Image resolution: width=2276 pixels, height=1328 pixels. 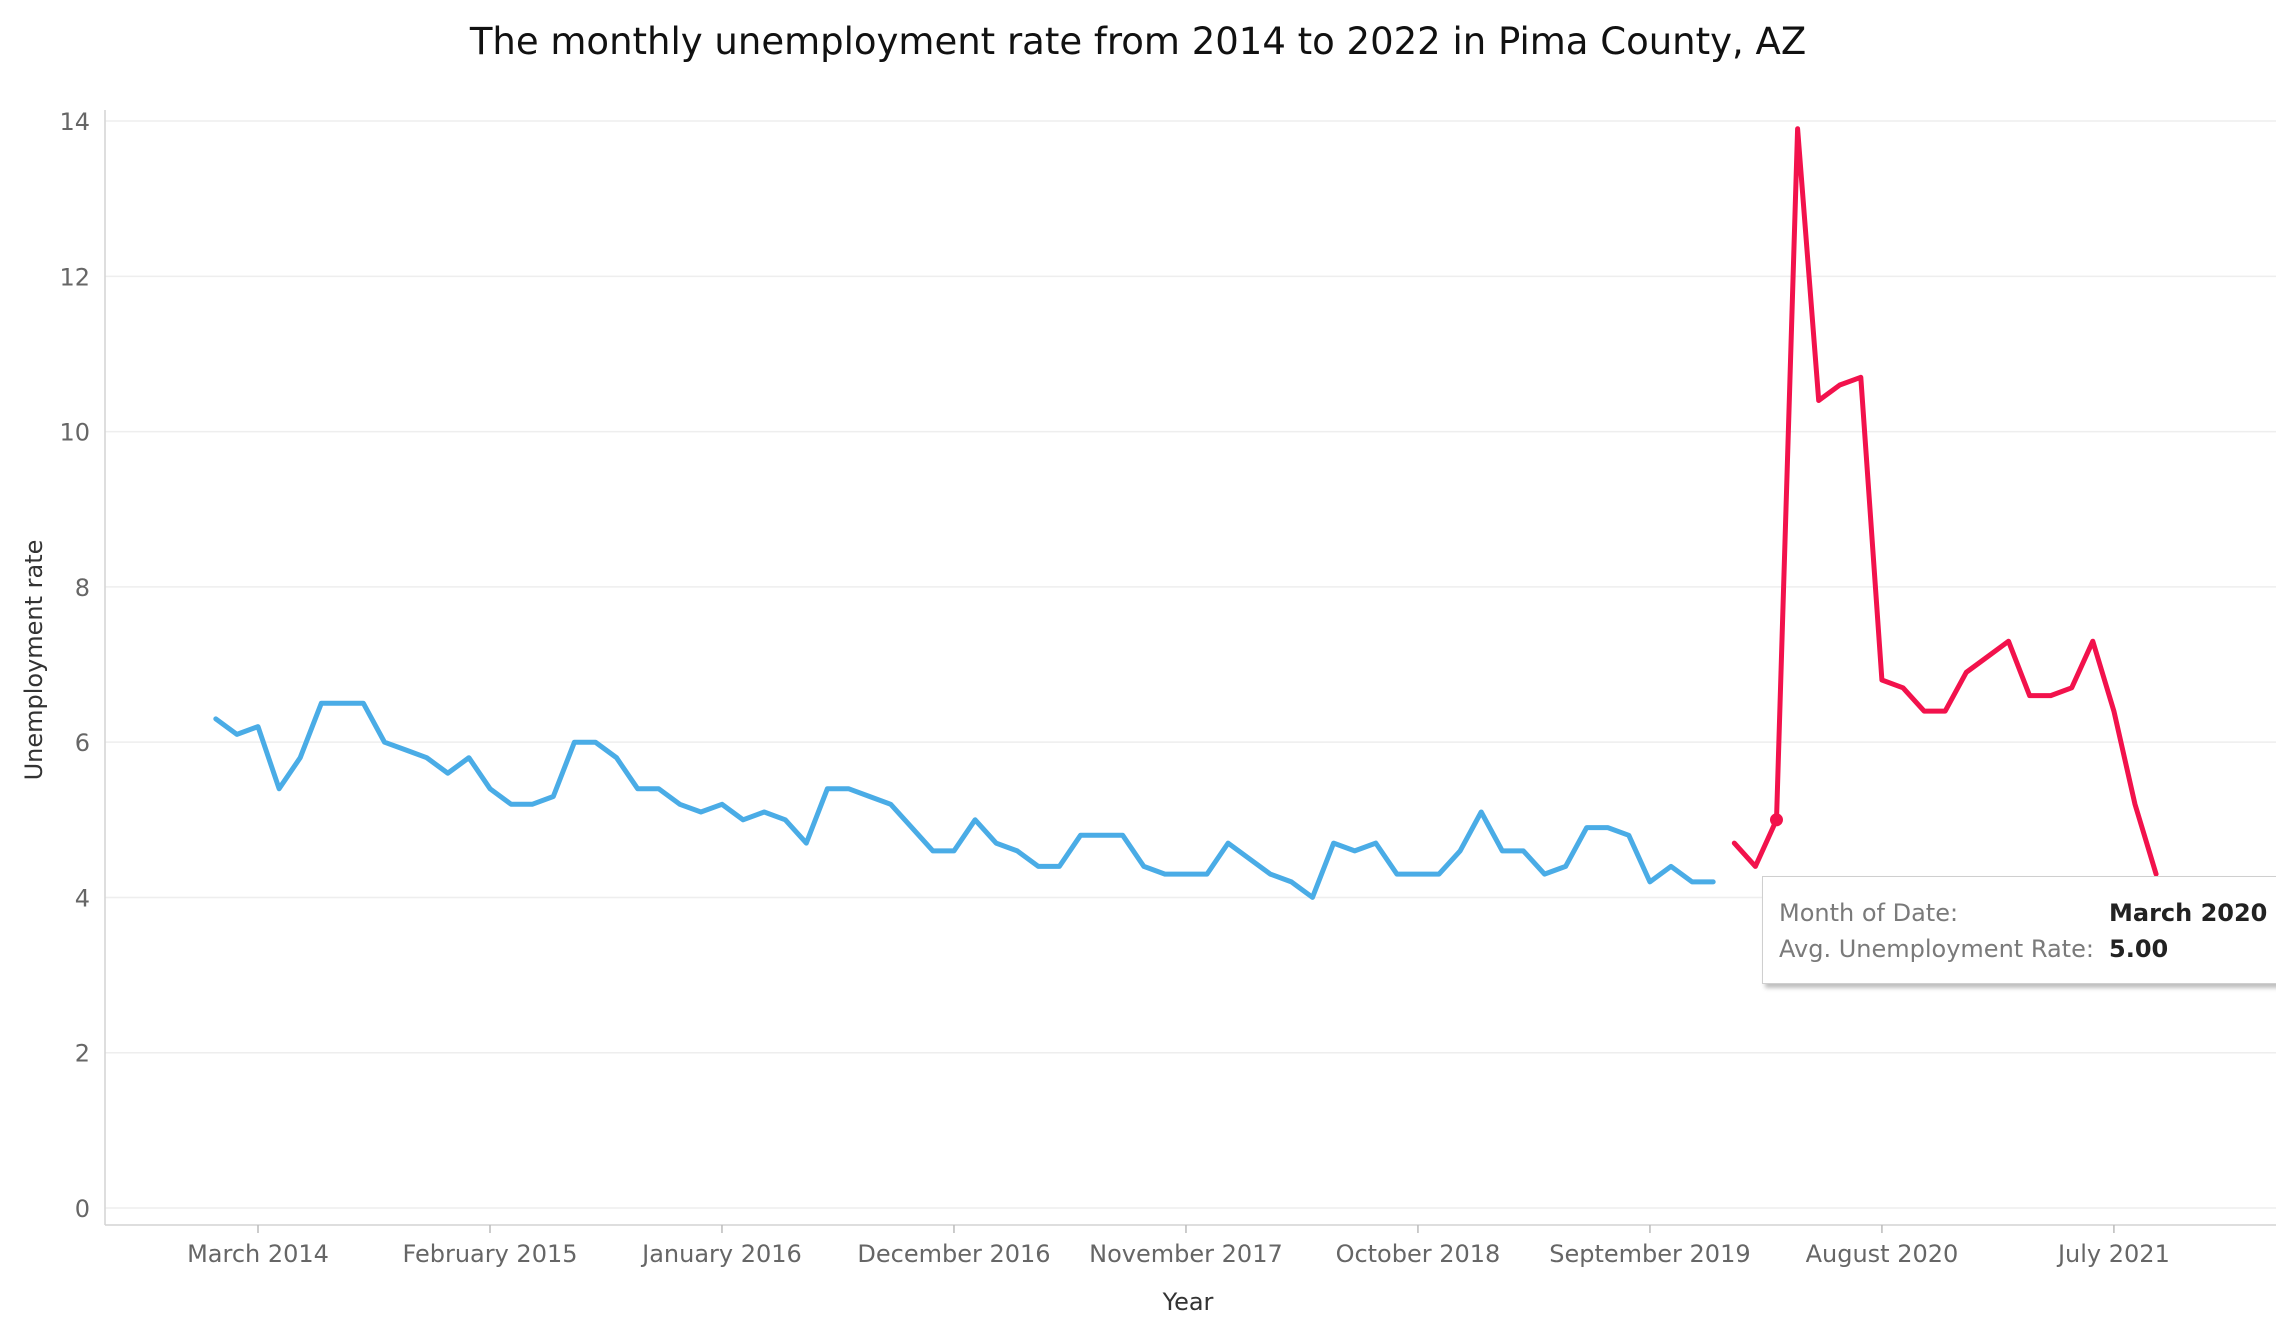 I want to click on x-tick-label-4: November 2017, so click(x=1186, y=1254).